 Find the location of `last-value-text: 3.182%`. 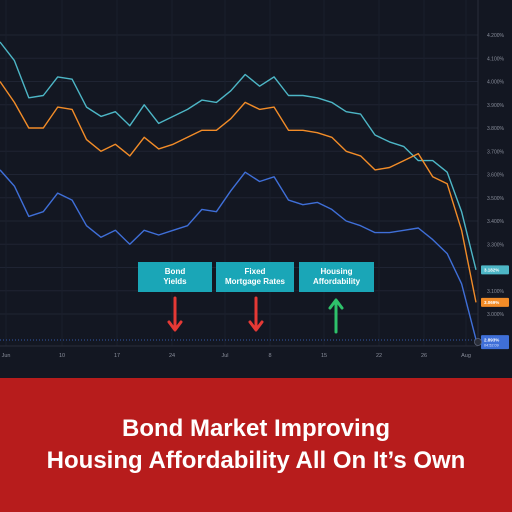

last-value-text: 3.182% is located at coordinates (491, 270).